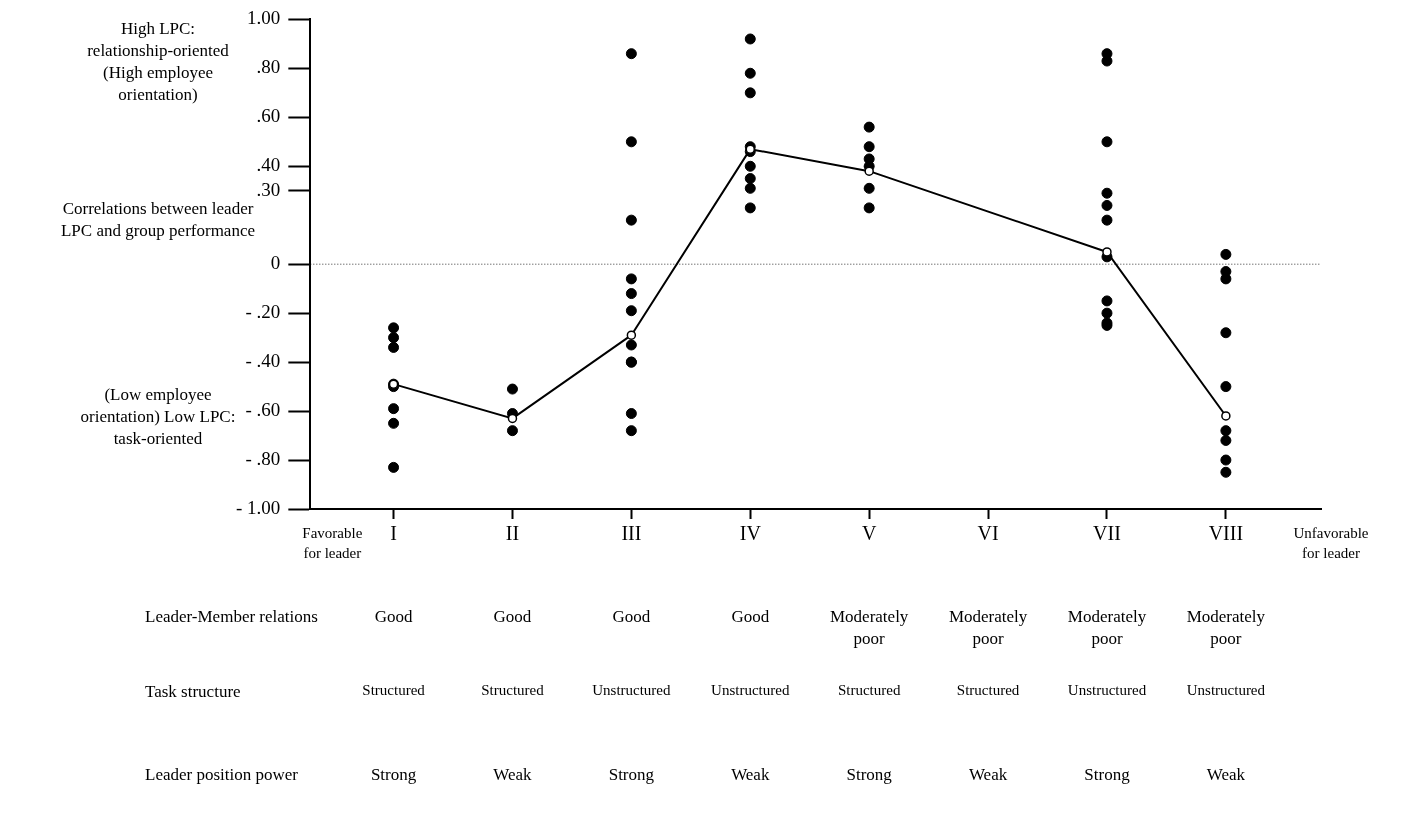 The image size is (1401, 823). What do you see at coordinates (263, 361) in the screenshot?
I see `y-tick-label: - .40` at bounding box center [263, 361].